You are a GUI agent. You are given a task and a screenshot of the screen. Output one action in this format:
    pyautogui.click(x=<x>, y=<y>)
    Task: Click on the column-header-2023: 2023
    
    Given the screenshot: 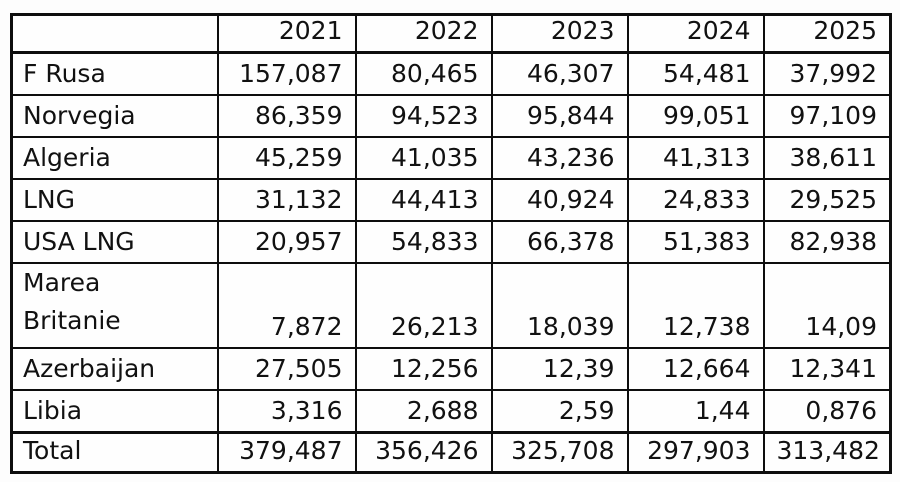 What is the action you would take?
    pyautogui.click(x=559, y=33)
    